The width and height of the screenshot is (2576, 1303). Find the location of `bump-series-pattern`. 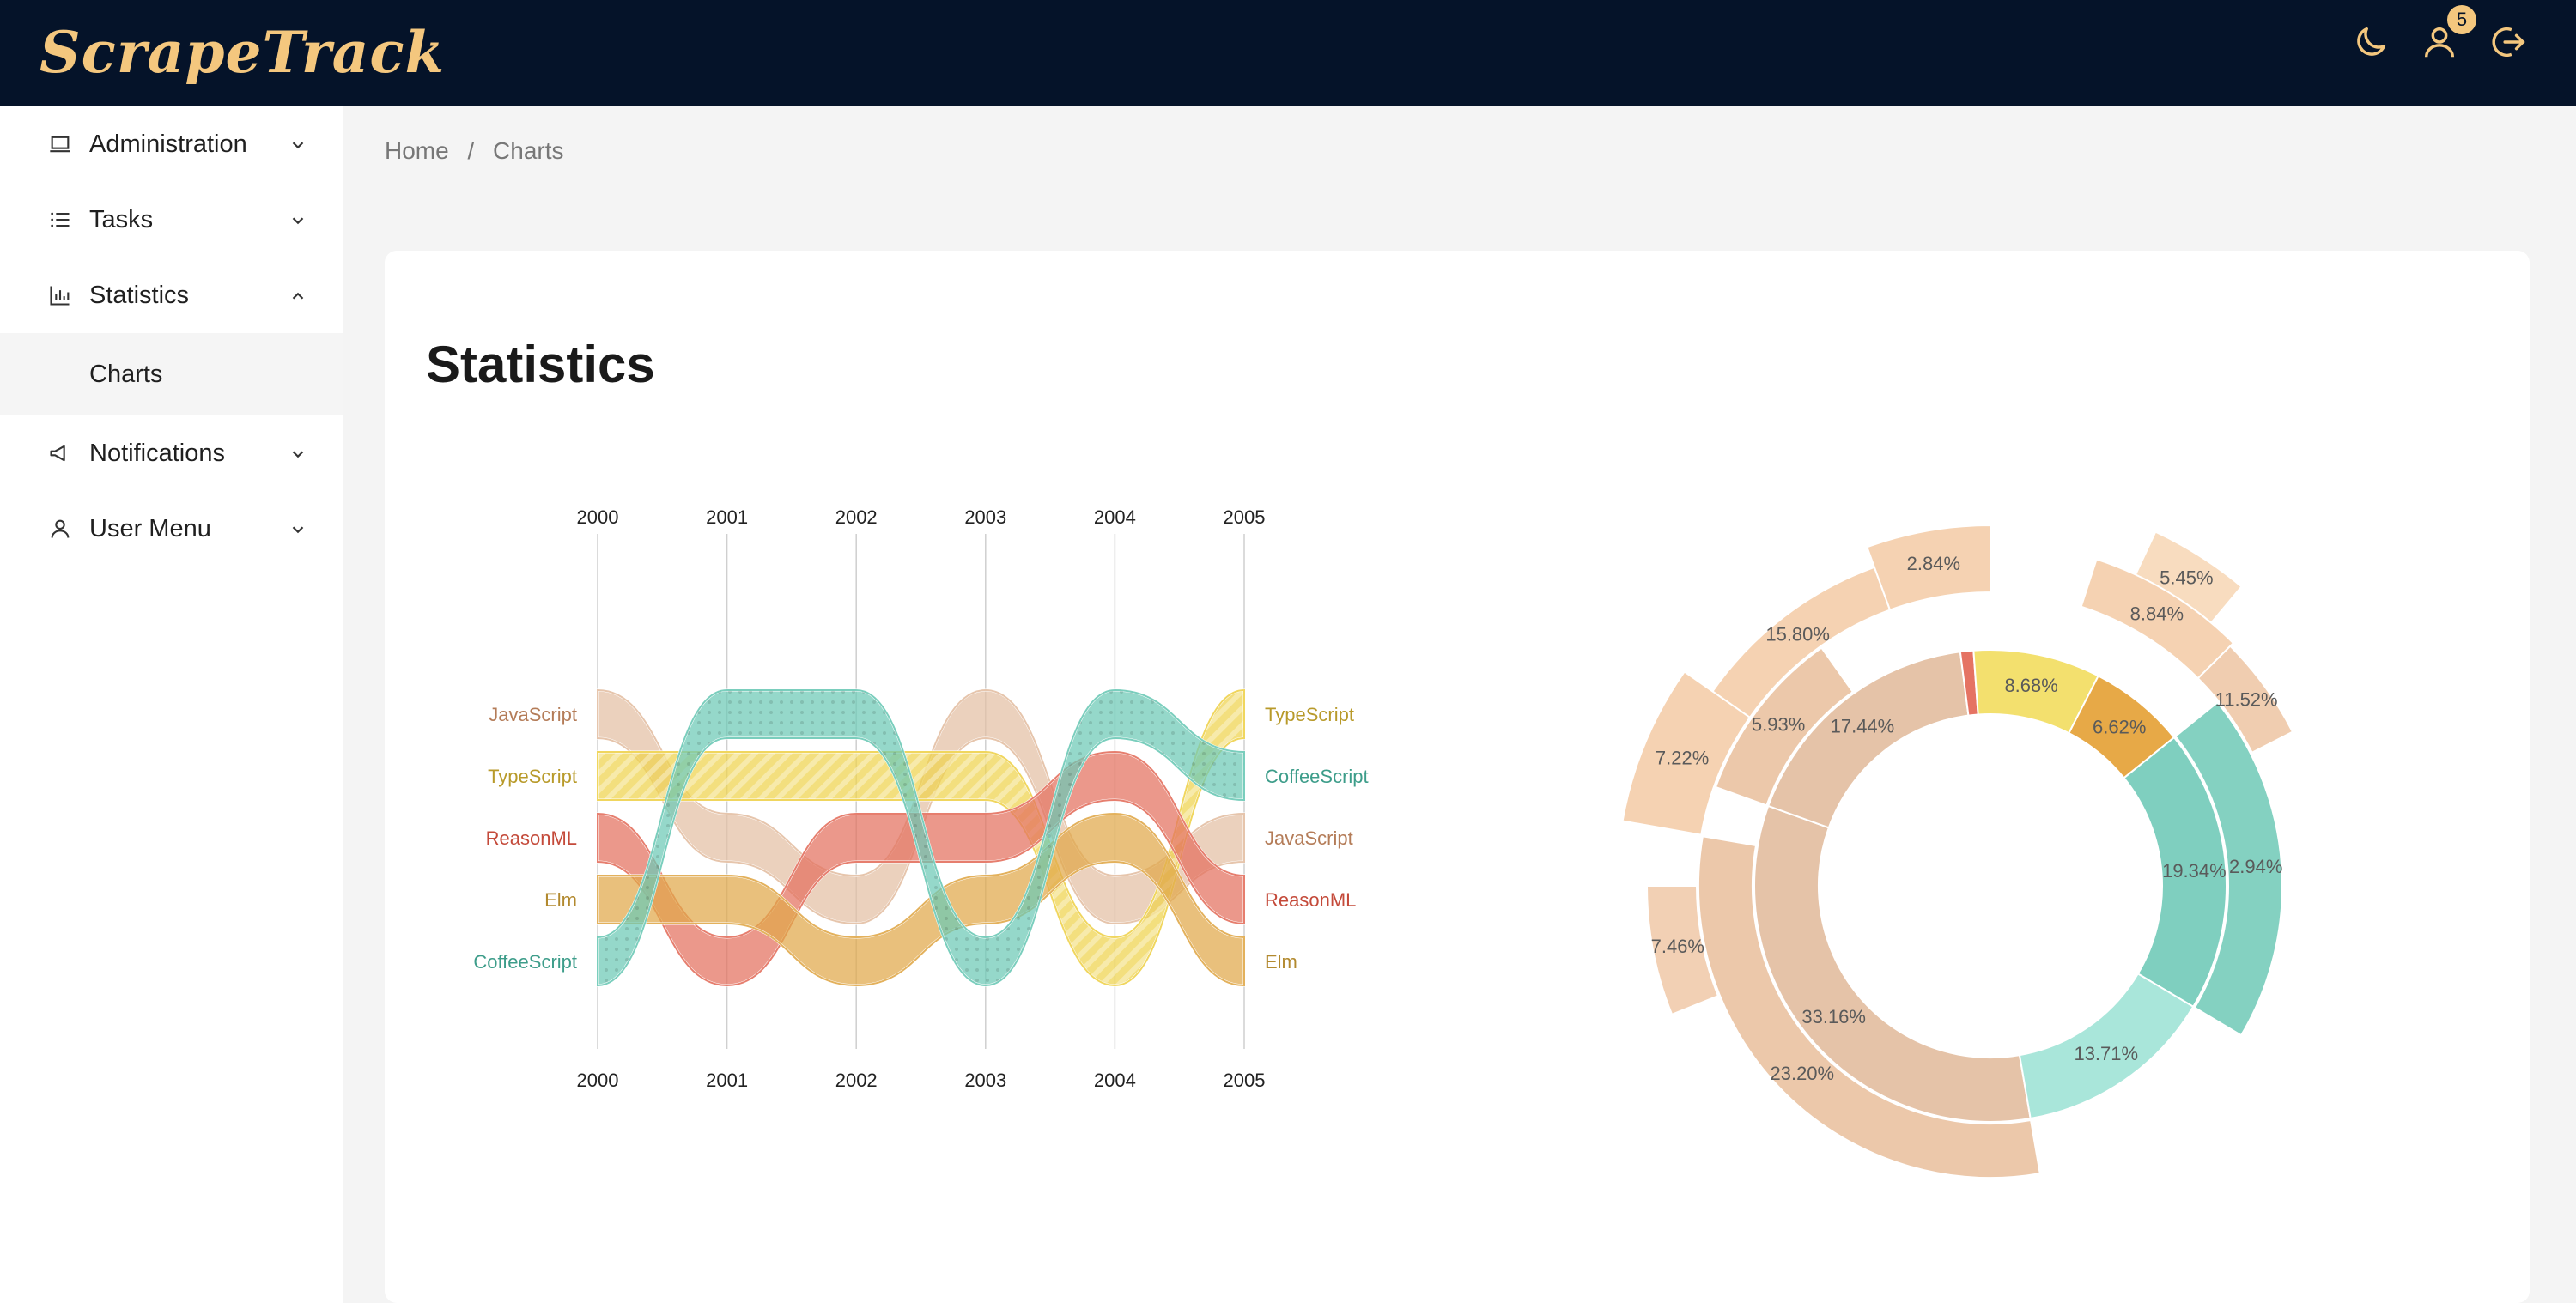

bump-series-pattern is located at coordinates (921, 837).